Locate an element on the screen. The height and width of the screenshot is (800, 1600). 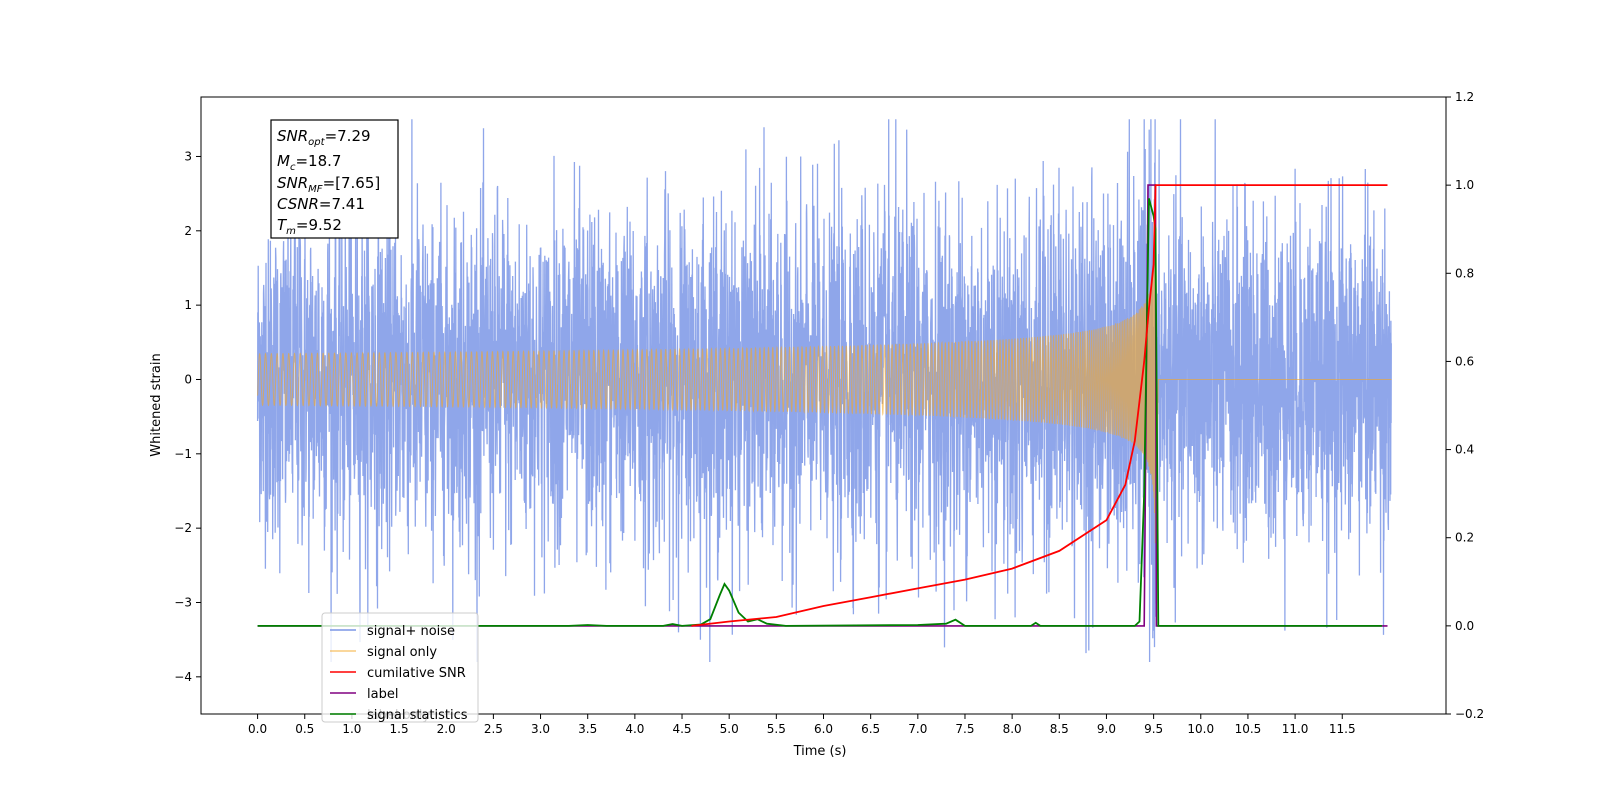
legend-label: signal statistics is located at coordinates (417, 715).